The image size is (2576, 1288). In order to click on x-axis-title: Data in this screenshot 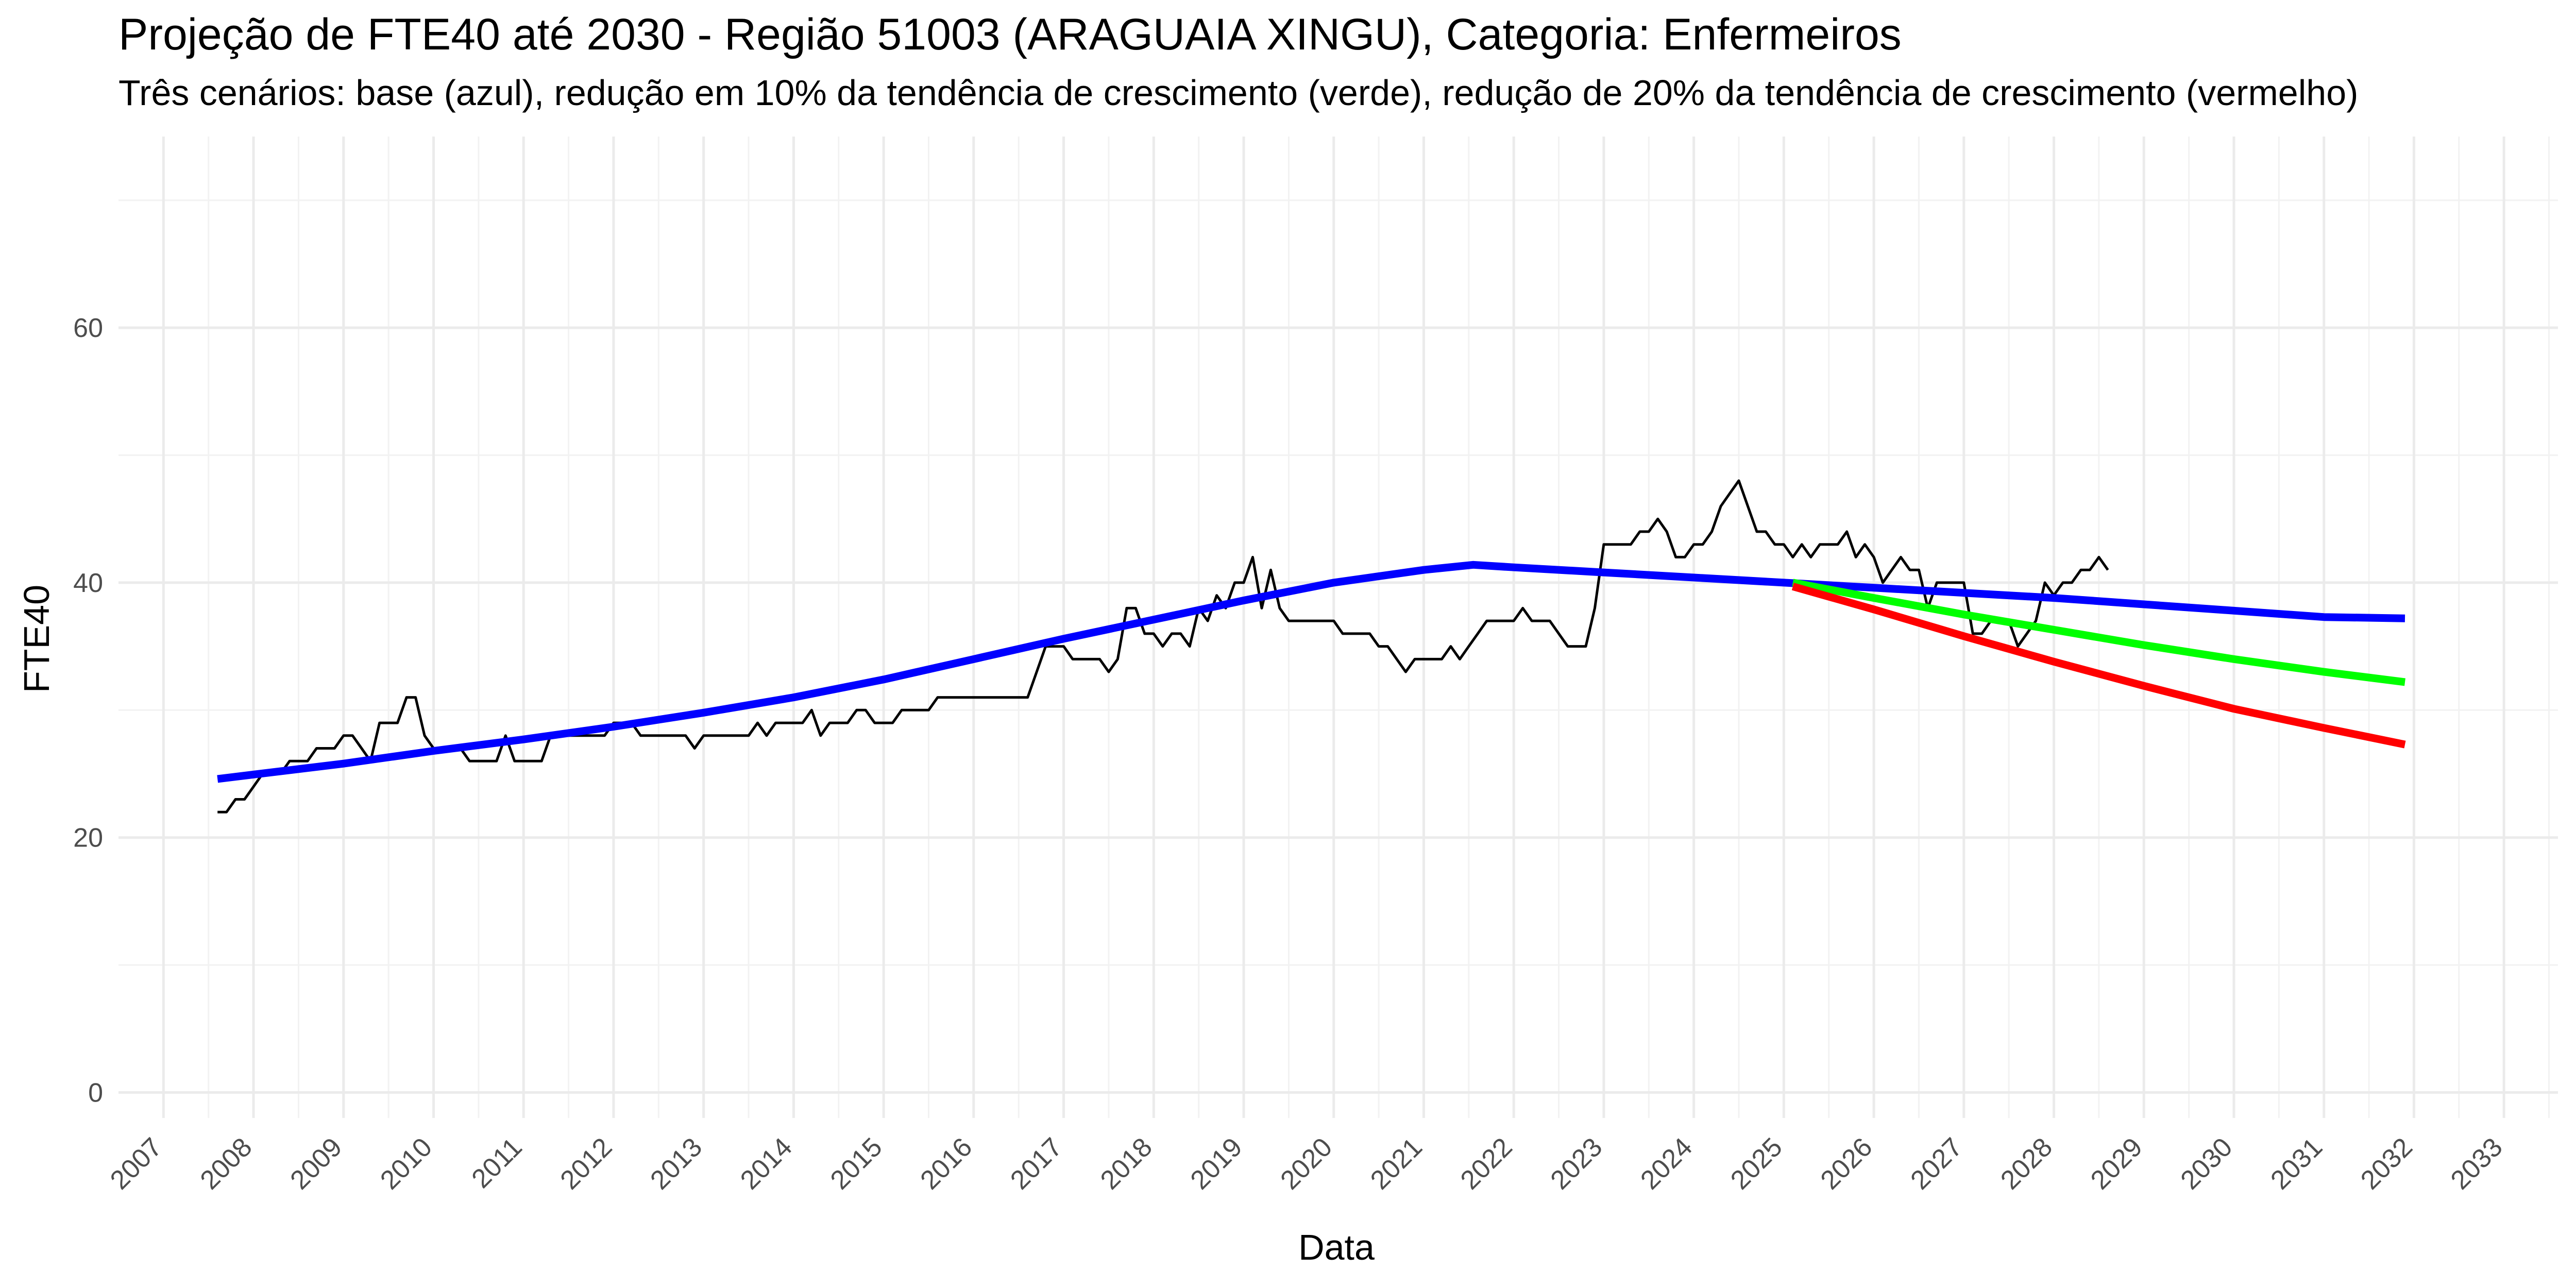, I will do `click(1337, 1247)`.